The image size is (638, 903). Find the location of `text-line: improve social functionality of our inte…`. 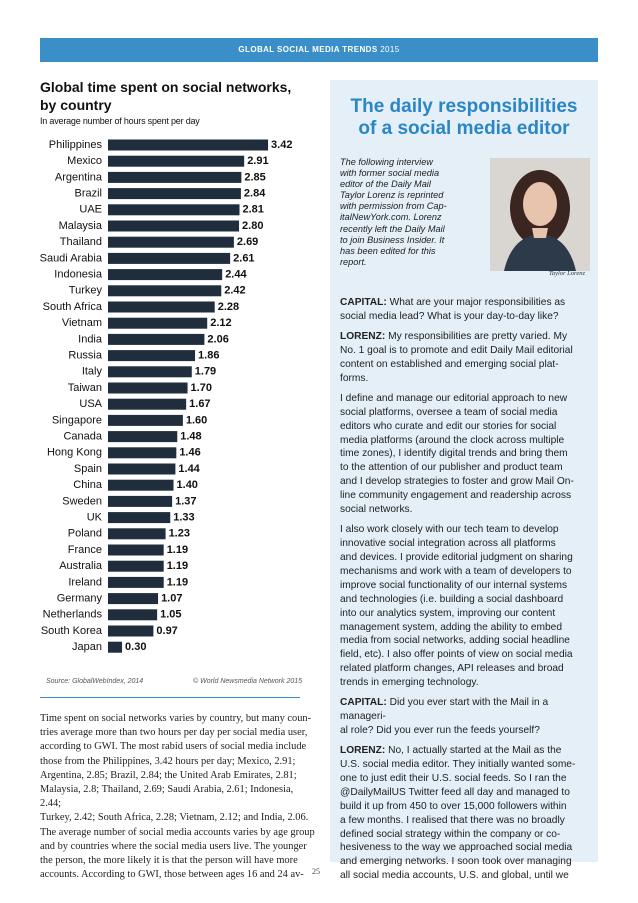

text-line: improve social functionality of our inte… is located at coordinates (467, 586).